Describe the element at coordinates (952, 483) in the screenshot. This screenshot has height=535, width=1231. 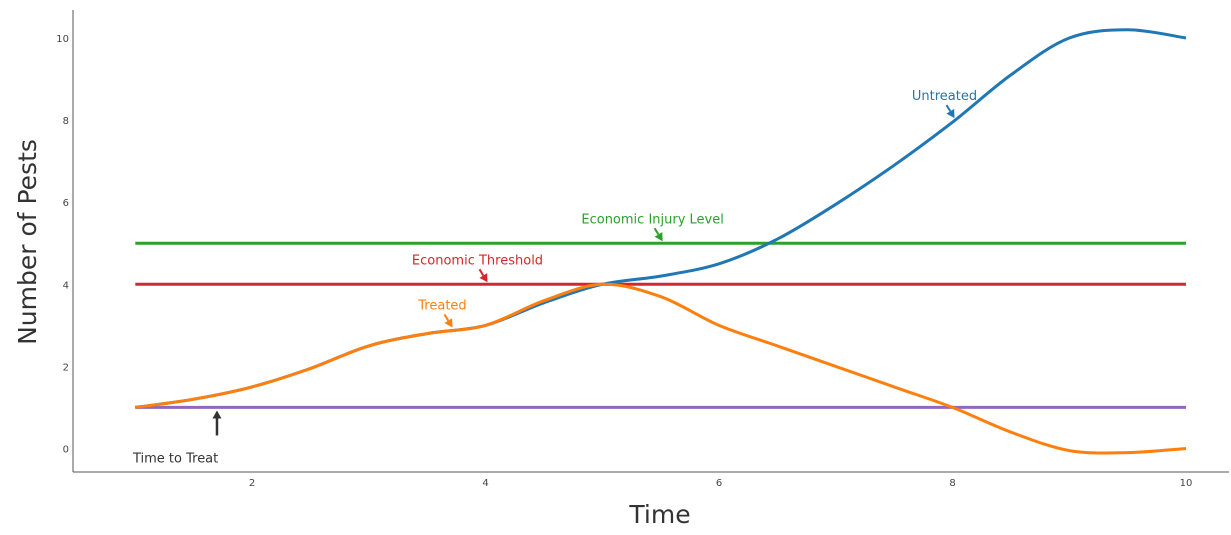
I see `x-tick-label: 8` at that location.